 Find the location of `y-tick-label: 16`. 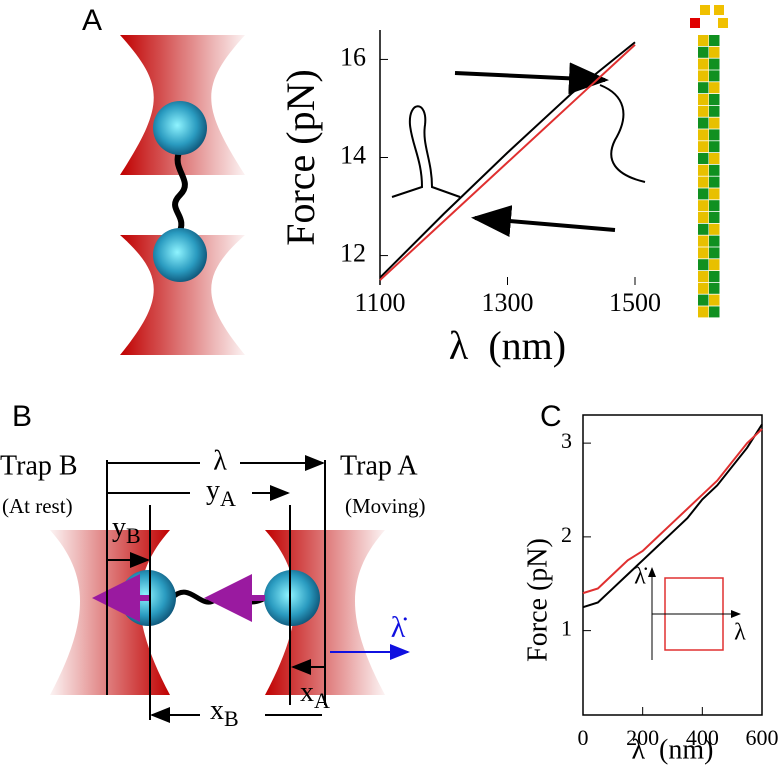

y-tick-label: 16 is located at coordinates (353, 56).